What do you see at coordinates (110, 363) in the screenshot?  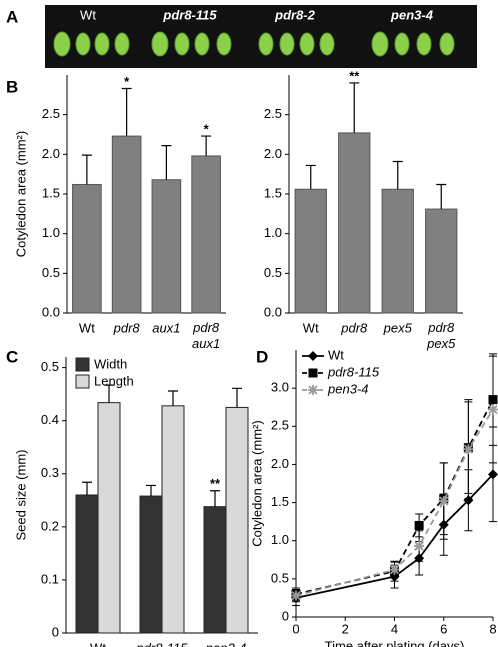 I see `legend-label: Width` at bounding box center [110, 363].